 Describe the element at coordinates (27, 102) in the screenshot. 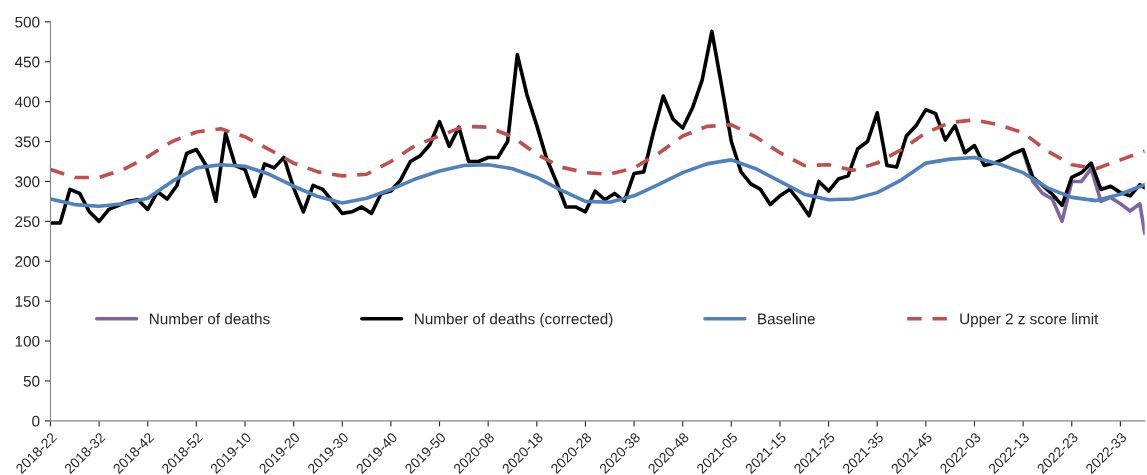

I see `y-tick-label: 400` at that location.